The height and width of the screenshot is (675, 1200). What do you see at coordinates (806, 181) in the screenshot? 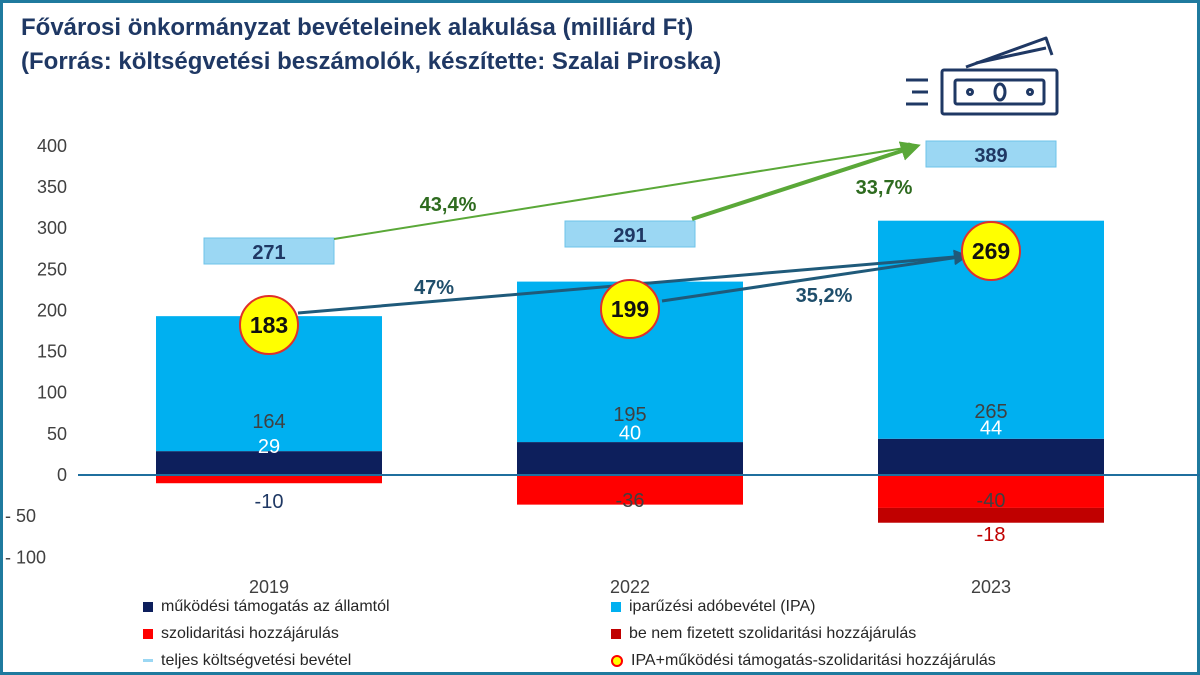
I see `green-arrow-2022-2023` at bounding box center [806, 181].